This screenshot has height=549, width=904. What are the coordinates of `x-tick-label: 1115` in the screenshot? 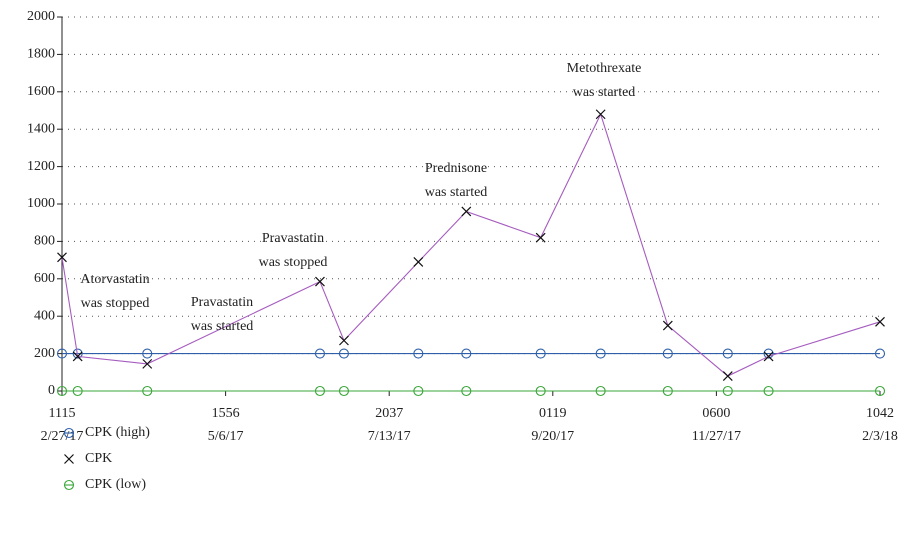 It's located at (62, 413).